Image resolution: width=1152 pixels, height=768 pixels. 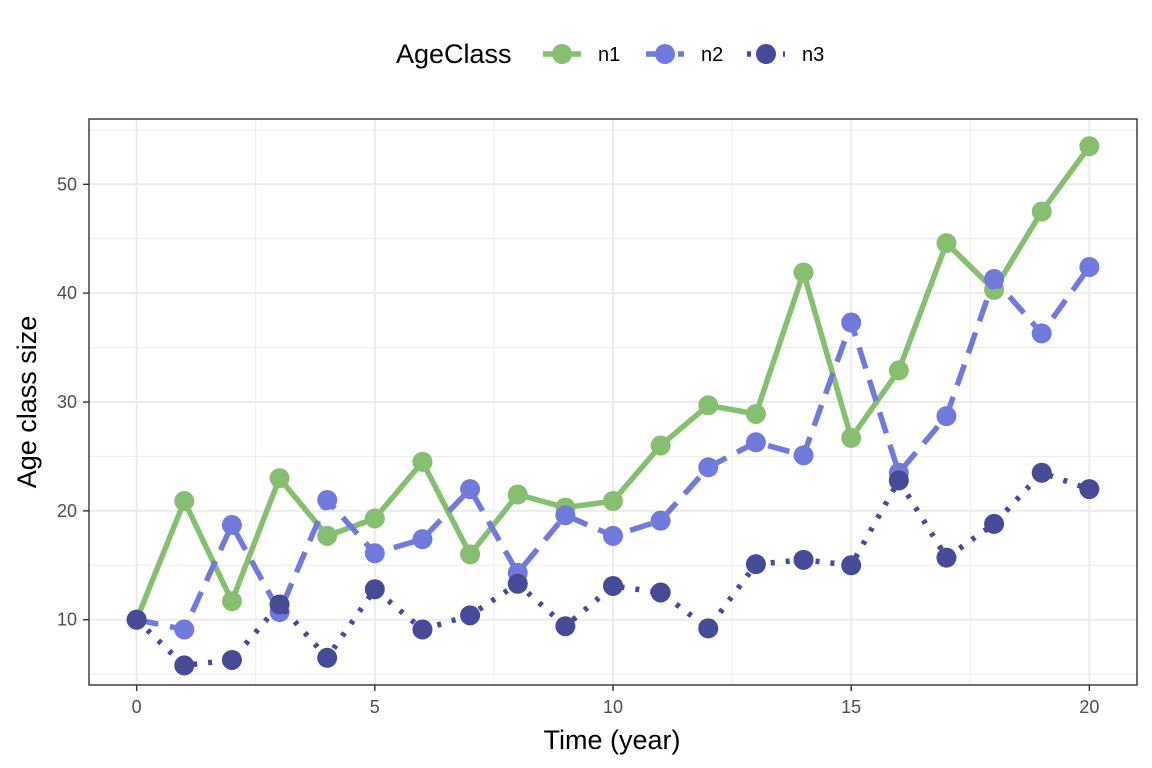 I want to click on legend-items: n1 n2 n3, so click(x=683, y=55).